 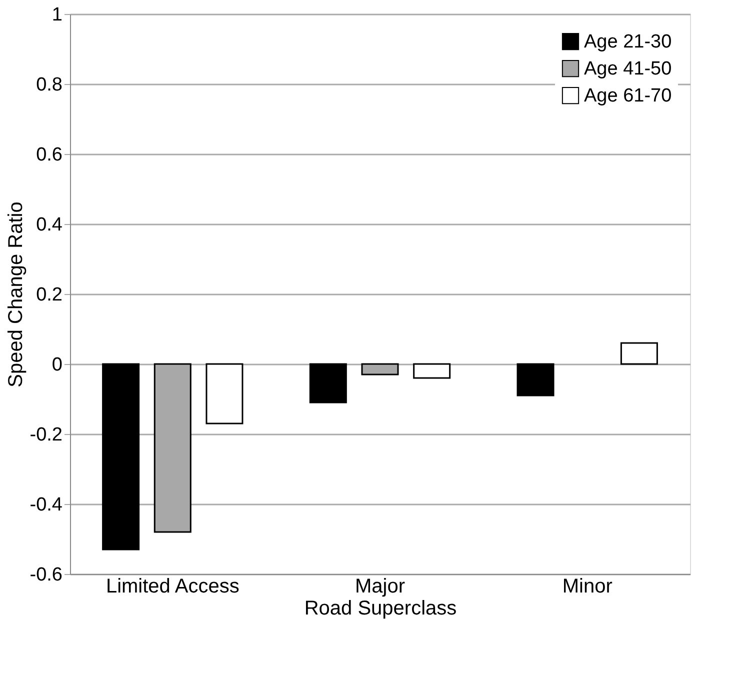 I want to click on legend-label: Age 61-70, so click(x=628, y=96).